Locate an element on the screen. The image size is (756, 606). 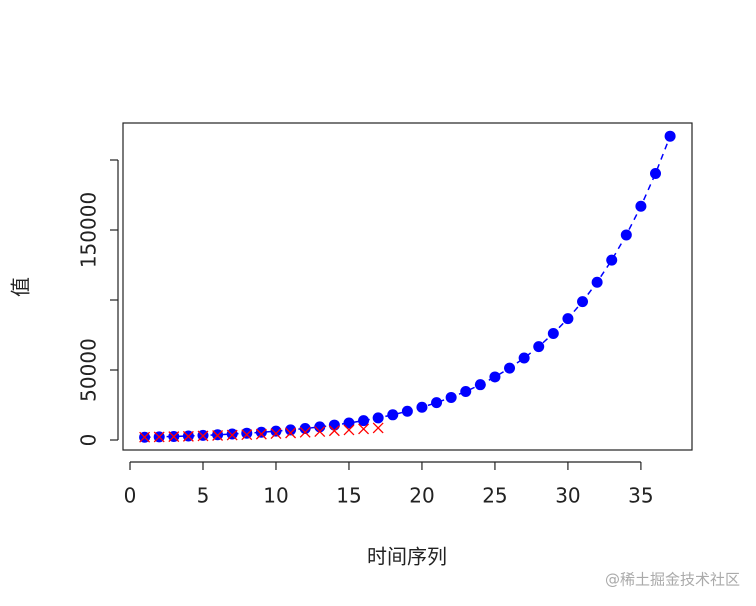
x-tick-label: 20 is located at coordinates (421, 496).